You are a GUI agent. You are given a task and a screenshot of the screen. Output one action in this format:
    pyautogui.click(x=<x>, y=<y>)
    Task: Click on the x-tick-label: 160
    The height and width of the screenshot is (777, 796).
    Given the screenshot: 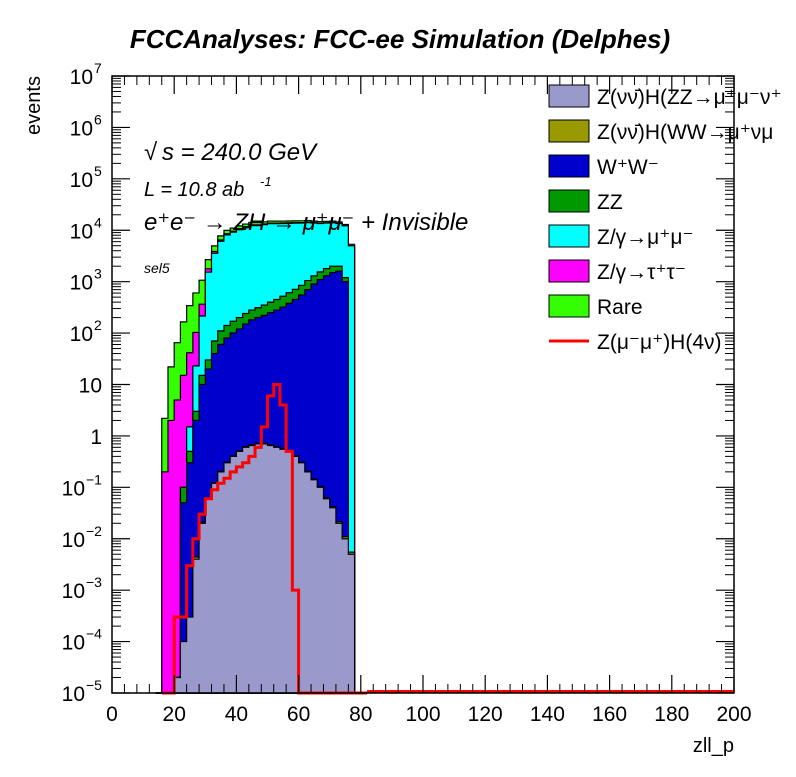 What is the action you would take?
    pyautogui.click(x=609, y=714)
    